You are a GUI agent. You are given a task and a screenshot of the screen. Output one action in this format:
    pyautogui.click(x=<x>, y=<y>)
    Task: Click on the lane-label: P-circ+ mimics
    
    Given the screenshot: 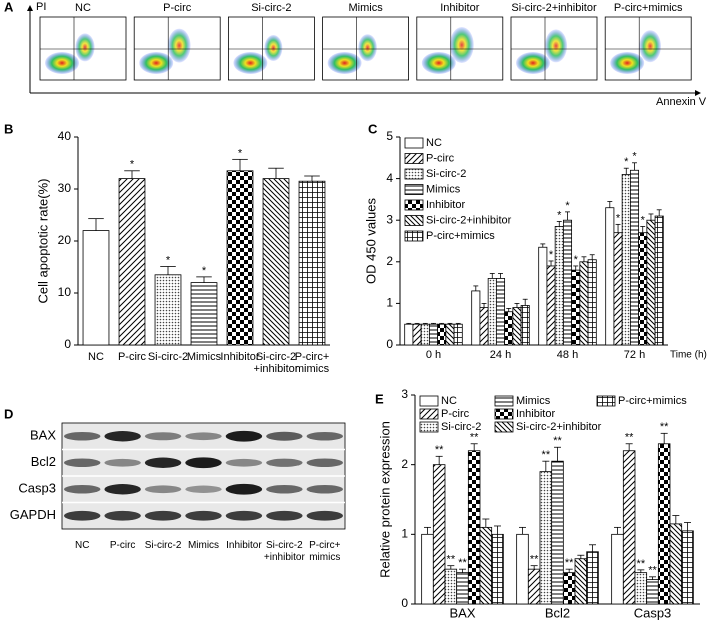 What is the action you would take?
    pyautogui.click(x=325, y=551)
    